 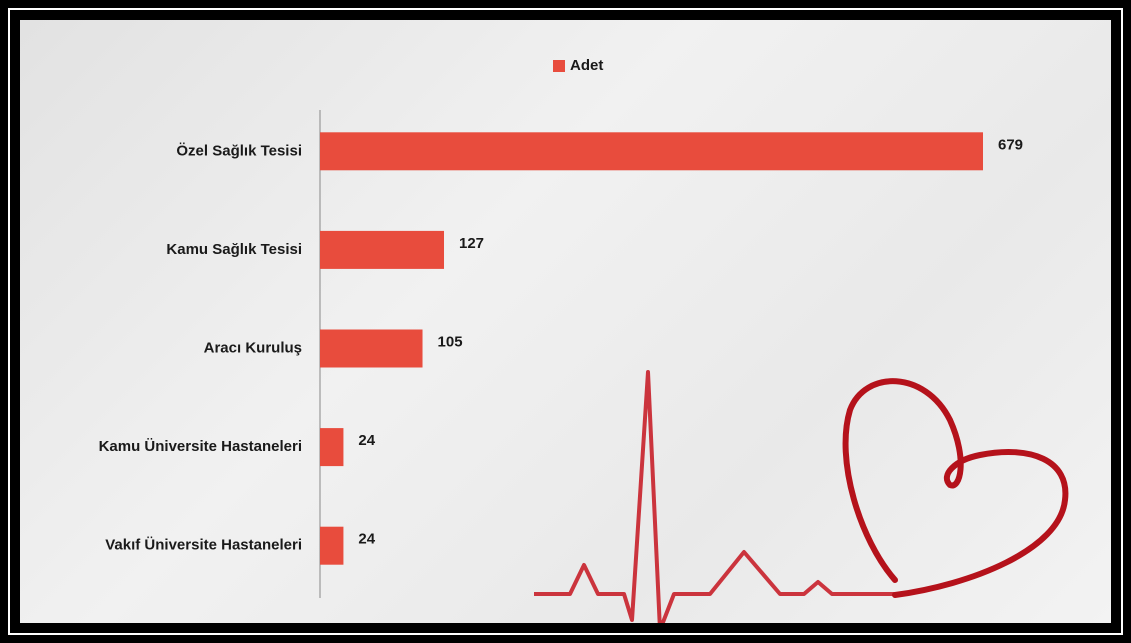 What do you see at coordinates (203, 545) in the screenshot?
I see `y-tick-label: Vakıf Üniversite Hastaneleri` at bounding box center [203, 545].